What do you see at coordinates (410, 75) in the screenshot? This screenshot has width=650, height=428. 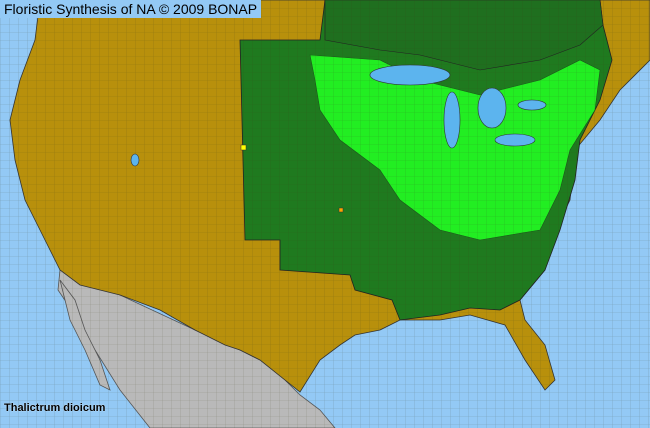 I see `lake-superior` at bounding box center [410, 75].